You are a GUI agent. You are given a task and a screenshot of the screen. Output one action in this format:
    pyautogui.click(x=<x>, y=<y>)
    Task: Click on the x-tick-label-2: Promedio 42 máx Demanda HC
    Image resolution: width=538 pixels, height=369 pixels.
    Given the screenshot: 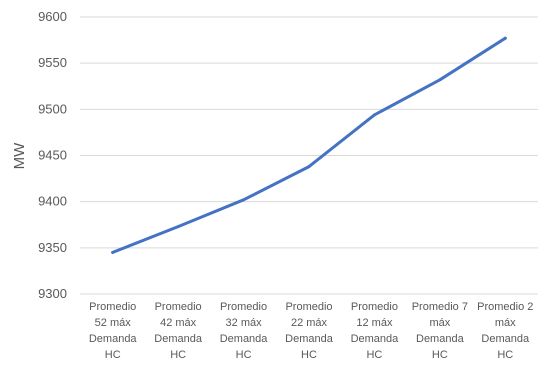 What is the action you would take?
    pyautogui.click(x=178, y=331)
    